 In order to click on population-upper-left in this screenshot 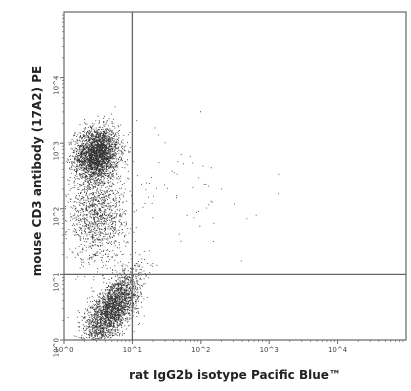, I will do `click(102, 158)`.